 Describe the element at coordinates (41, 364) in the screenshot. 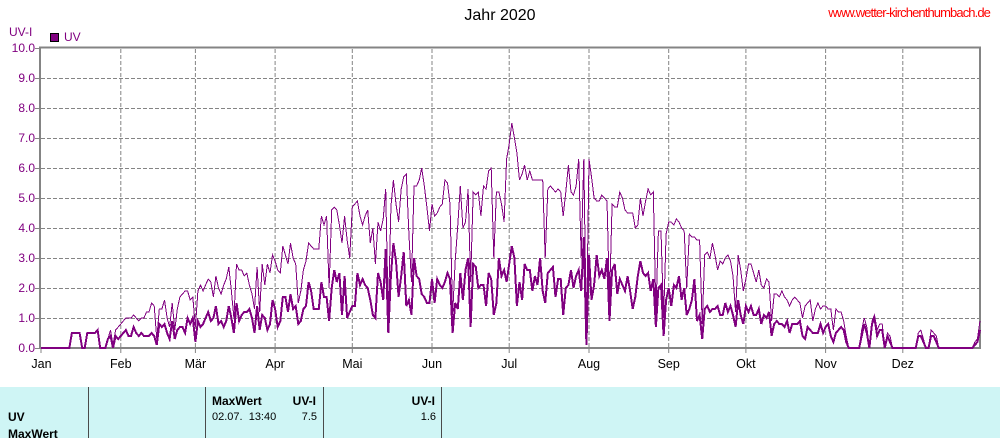

I see `svg-text: Jan` at that location.